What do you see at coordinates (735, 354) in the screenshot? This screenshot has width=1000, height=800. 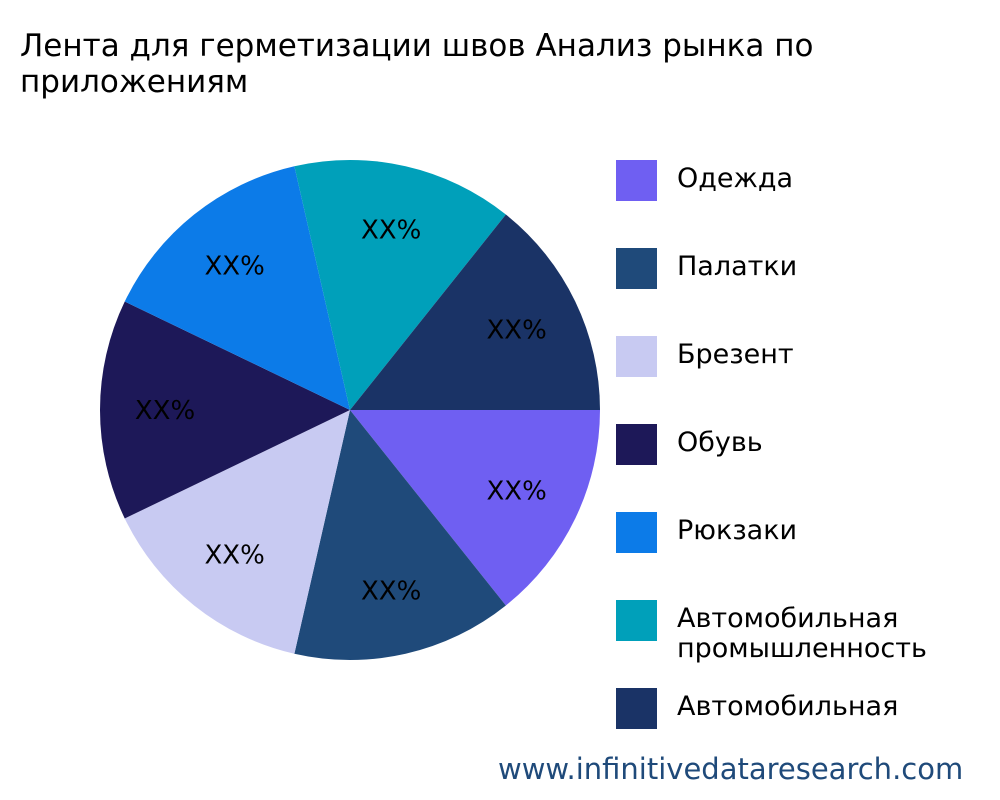 I see `legend-label: Брезент` at bounding box center [735, 354].